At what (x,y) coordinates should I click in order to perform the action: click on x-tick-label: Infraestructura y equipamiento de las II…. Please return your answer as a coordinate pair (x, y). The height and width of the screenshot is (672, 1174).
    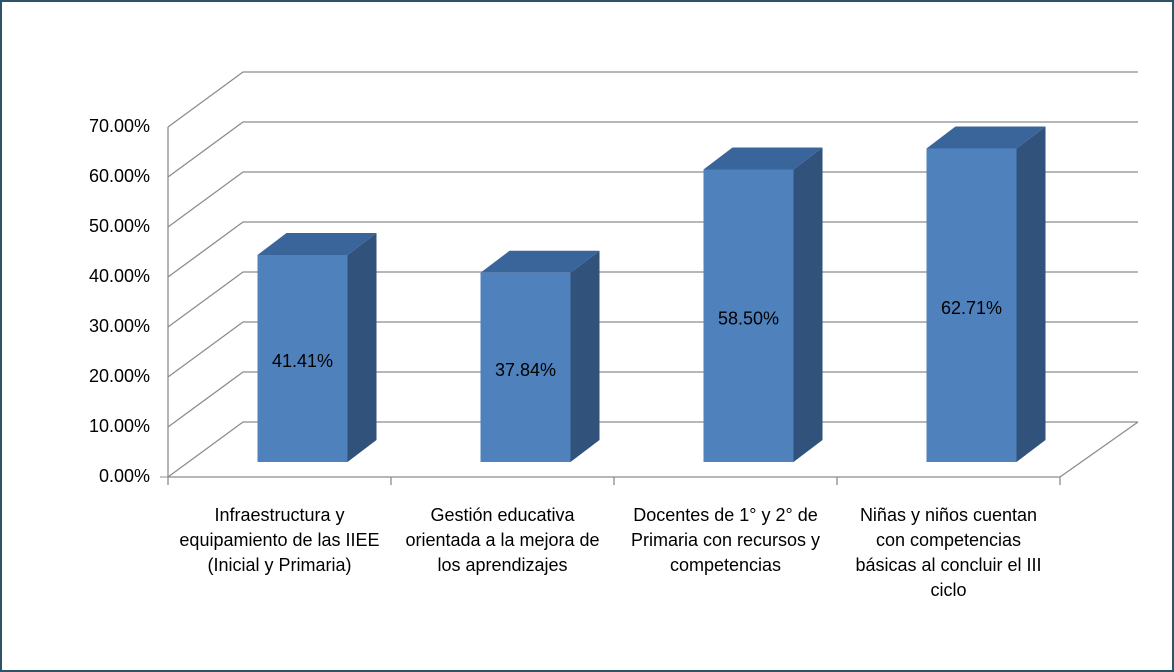
    Looking at the image, I should click on (279, 540).